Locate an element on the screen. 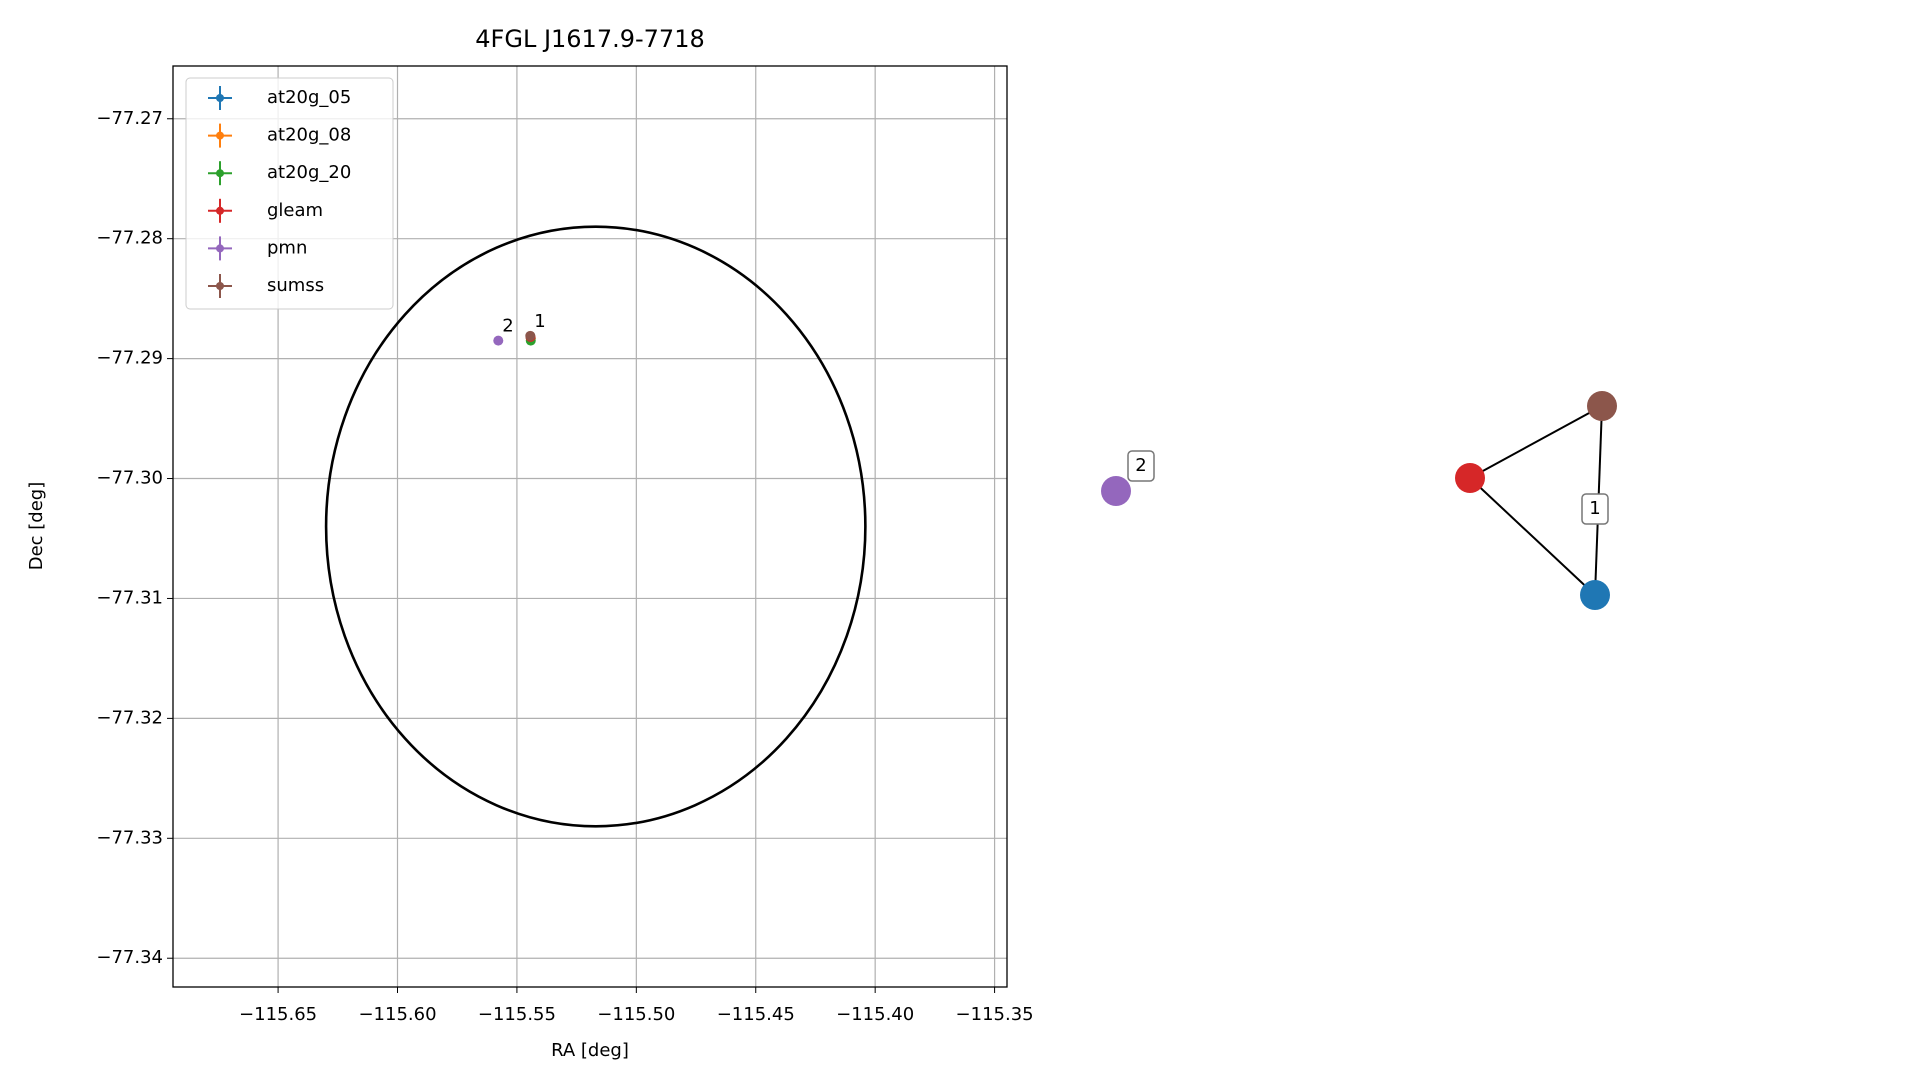 Image resolution: width=1919 pixels, height=1080 pixels. x-axis-label: RA [deg] is located at coordinates (590, 1050).